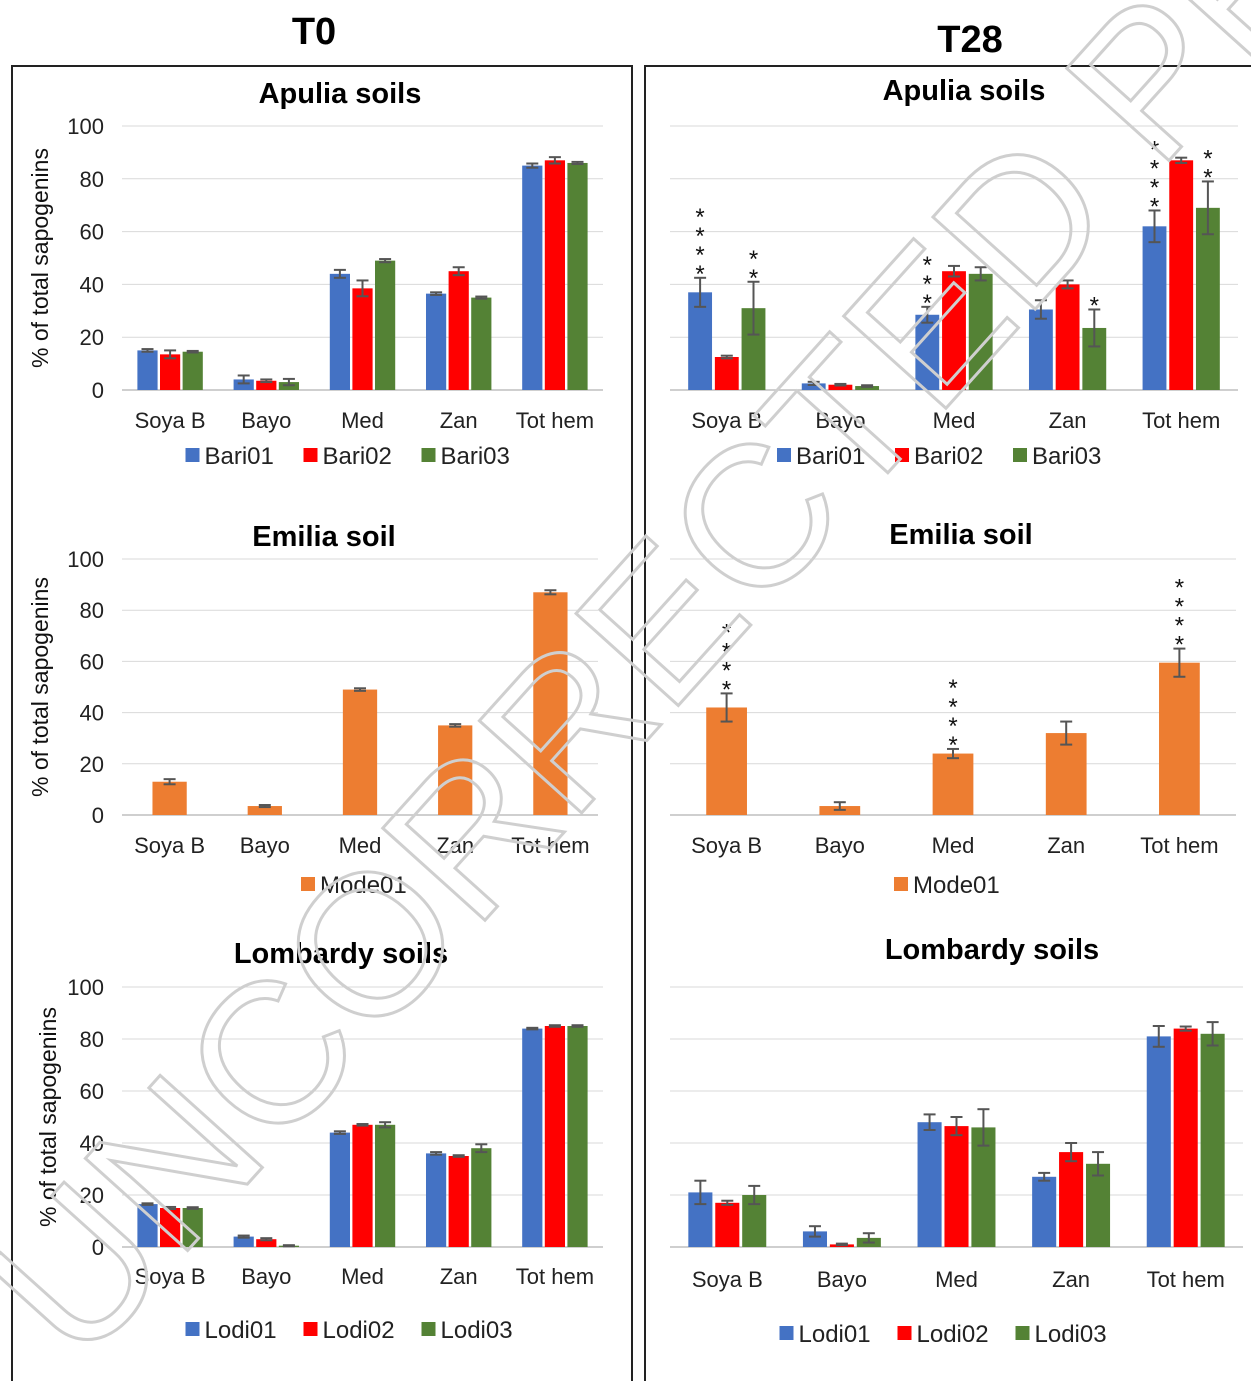 This screenshot has height=1381, width=1251. I want to click on significance-annotation: *, so click(1094, 305).